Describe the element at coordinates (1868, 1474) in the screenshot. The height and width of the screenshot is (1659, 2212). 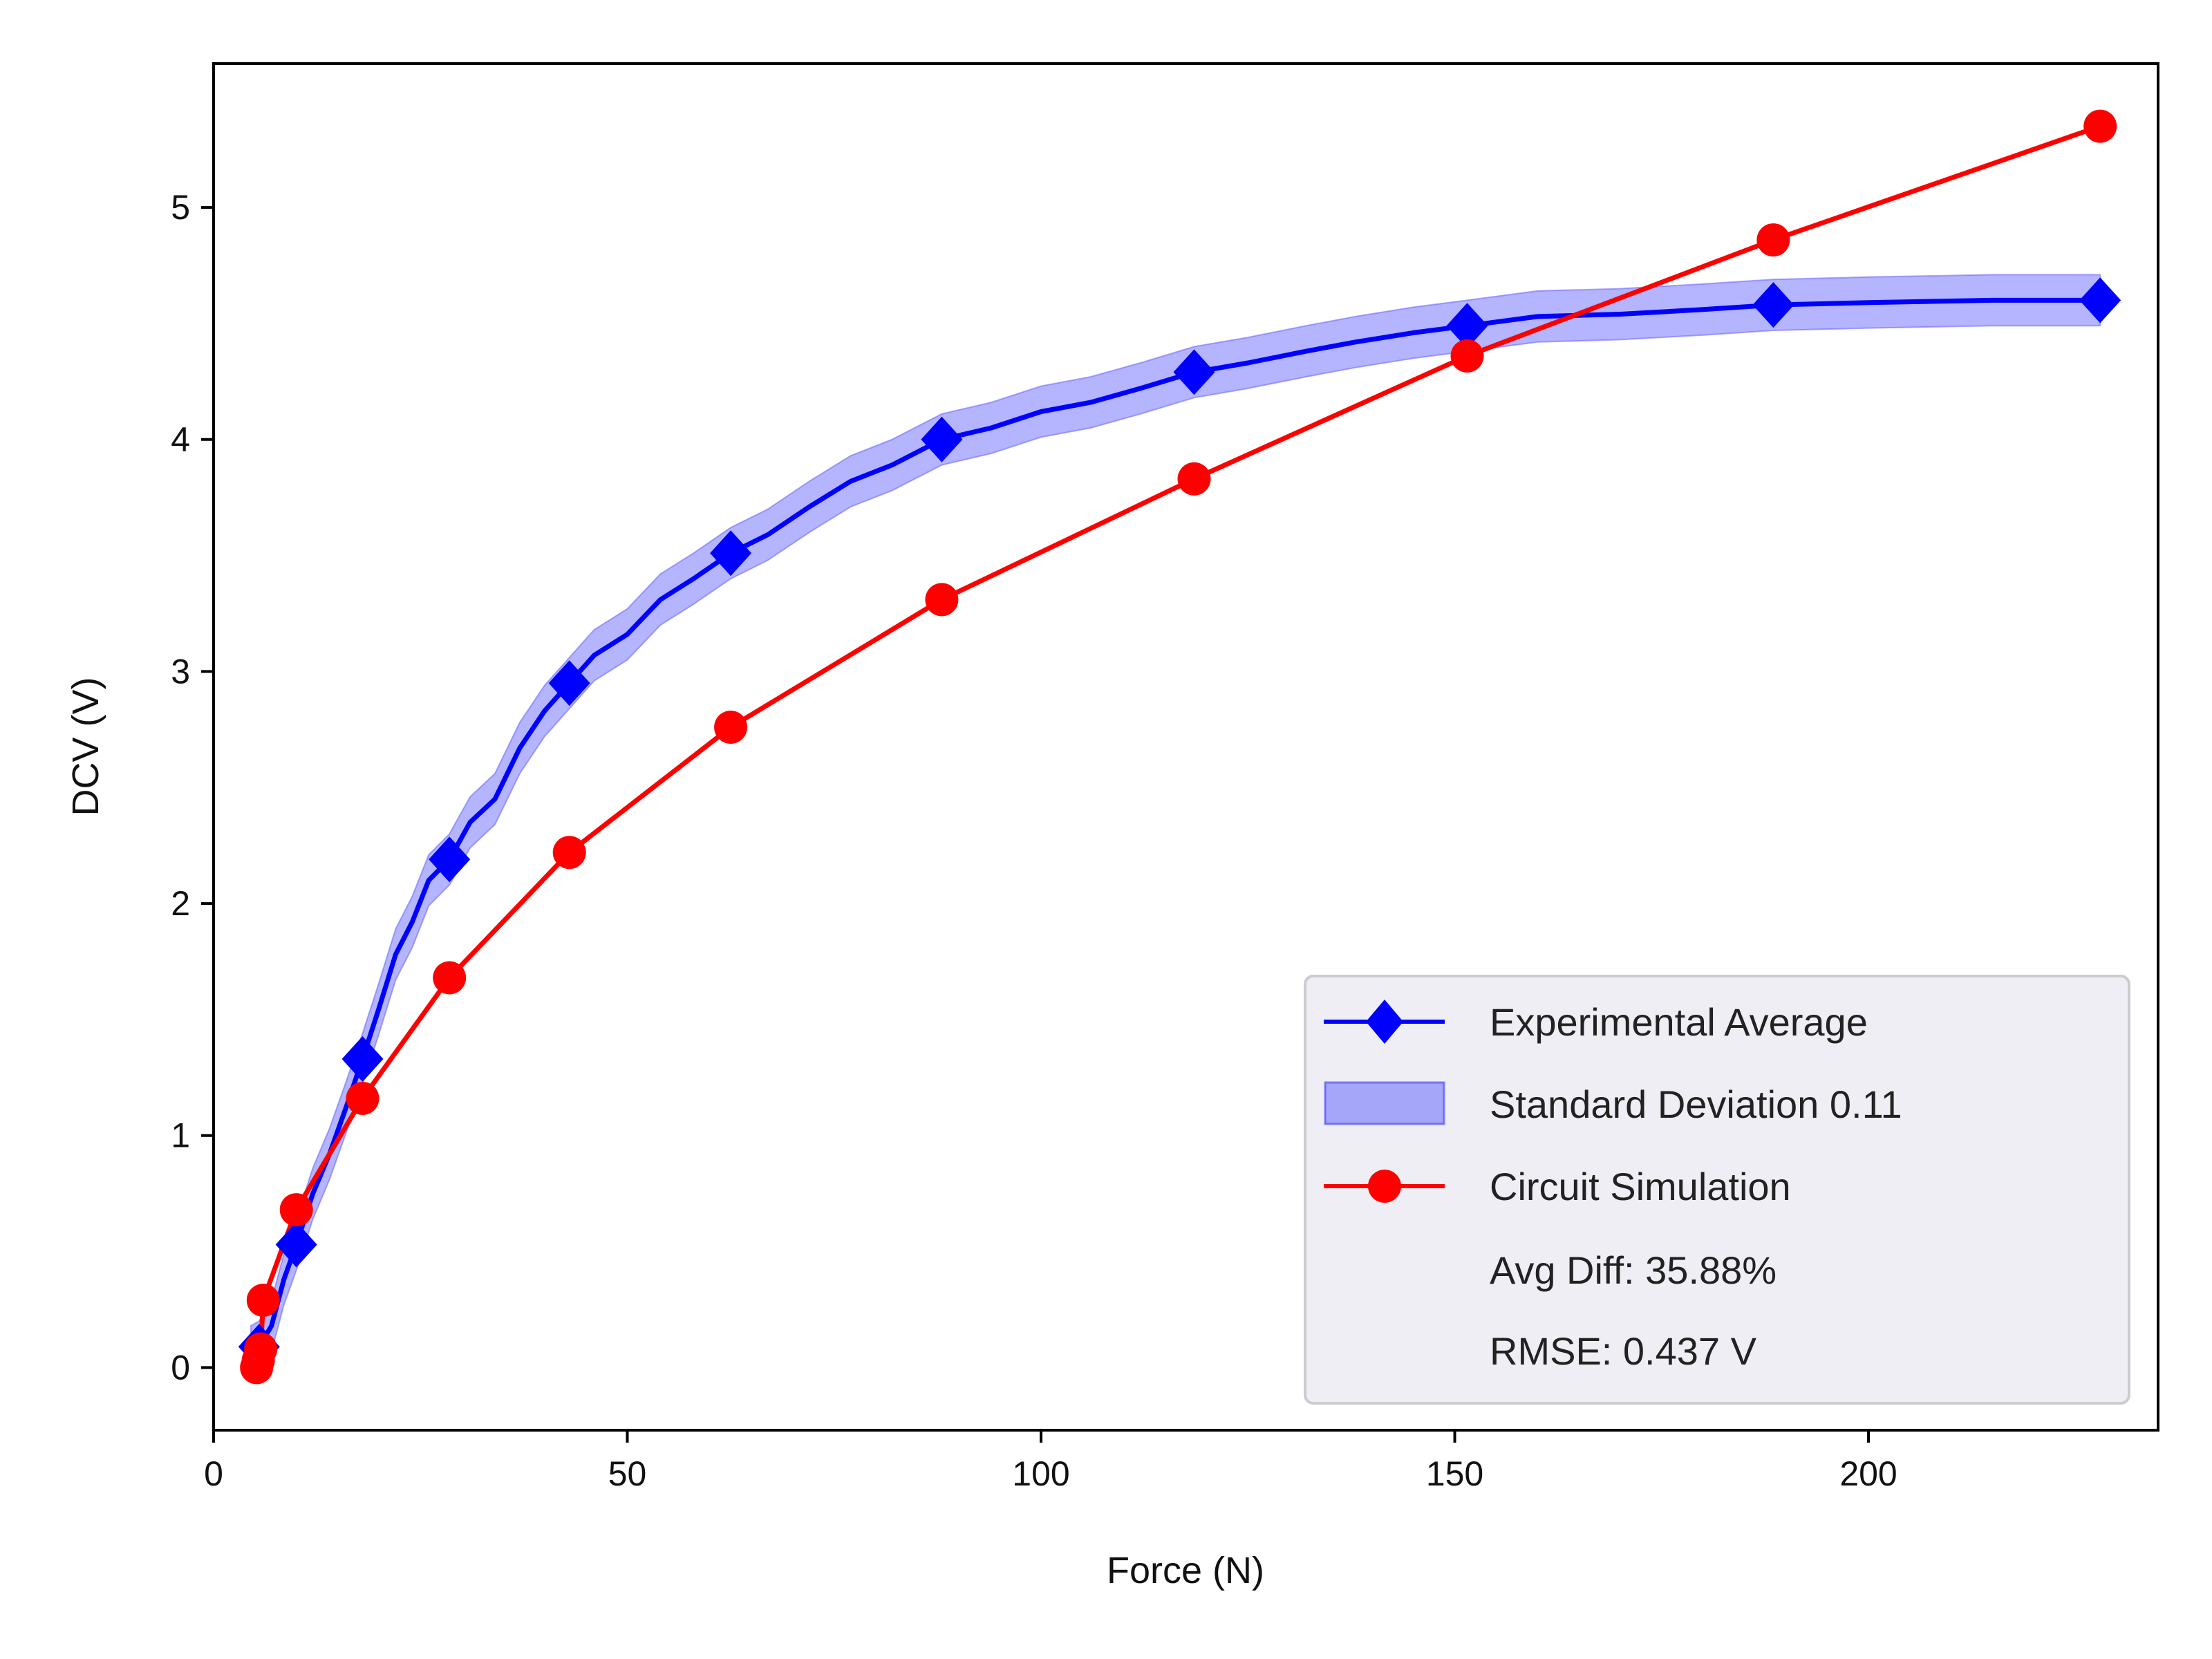
I see `x-tick-label: 200` at that location.